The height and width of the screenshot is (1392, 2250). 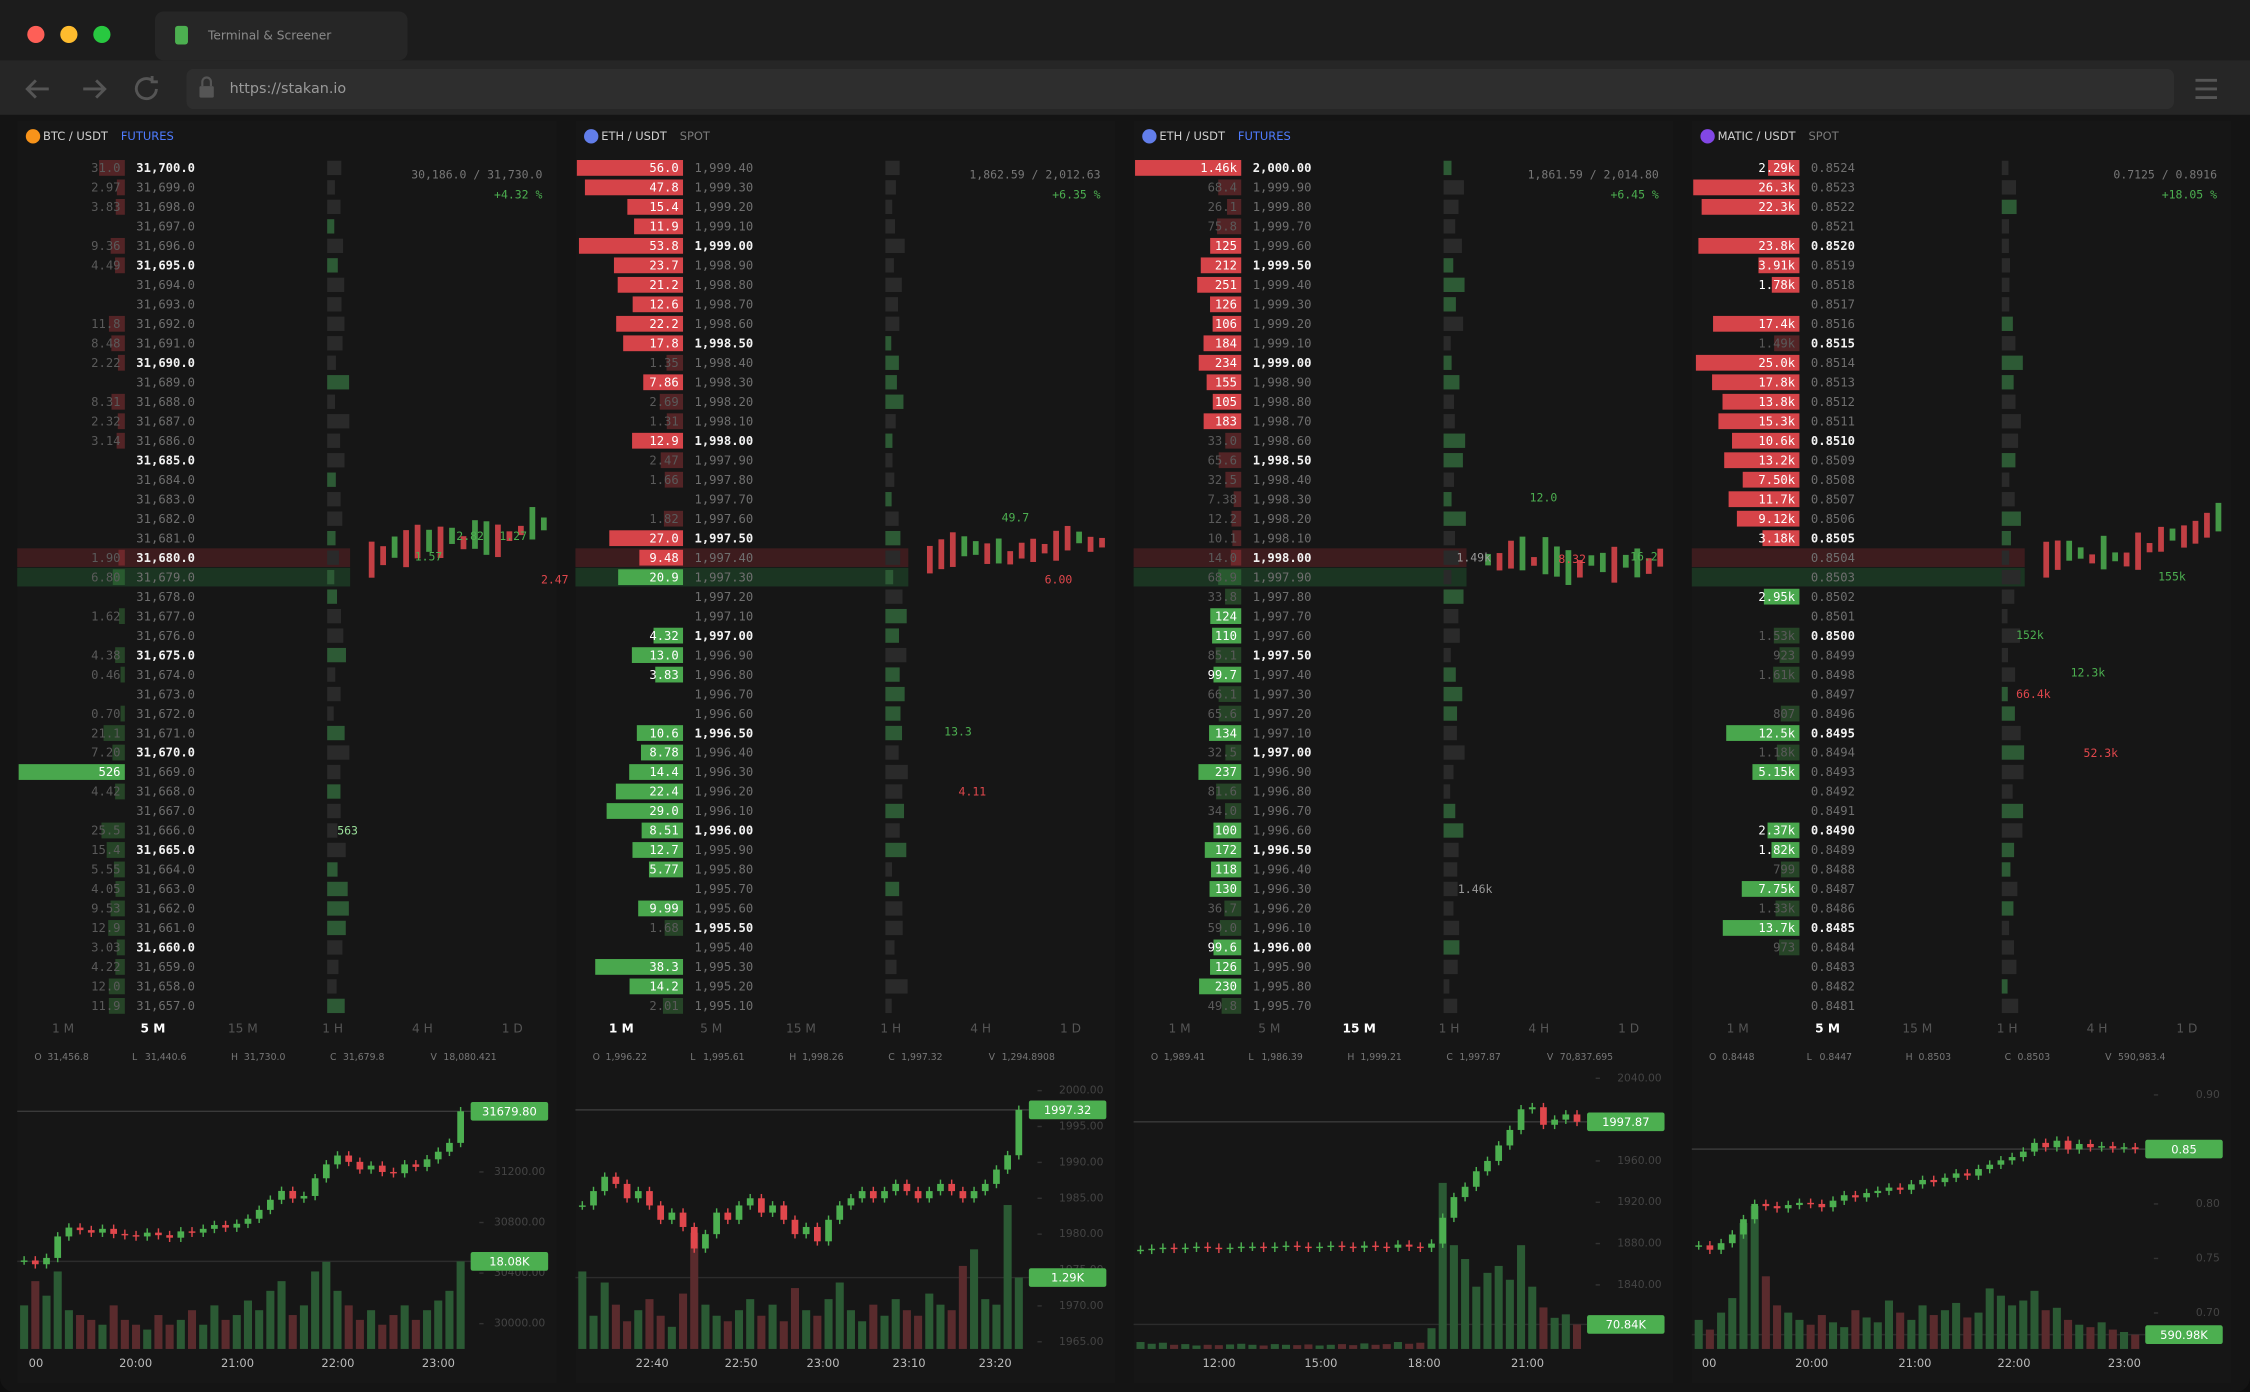 I want to click on y-tick-label: 2040.00, so click(x=1639, y=1077).